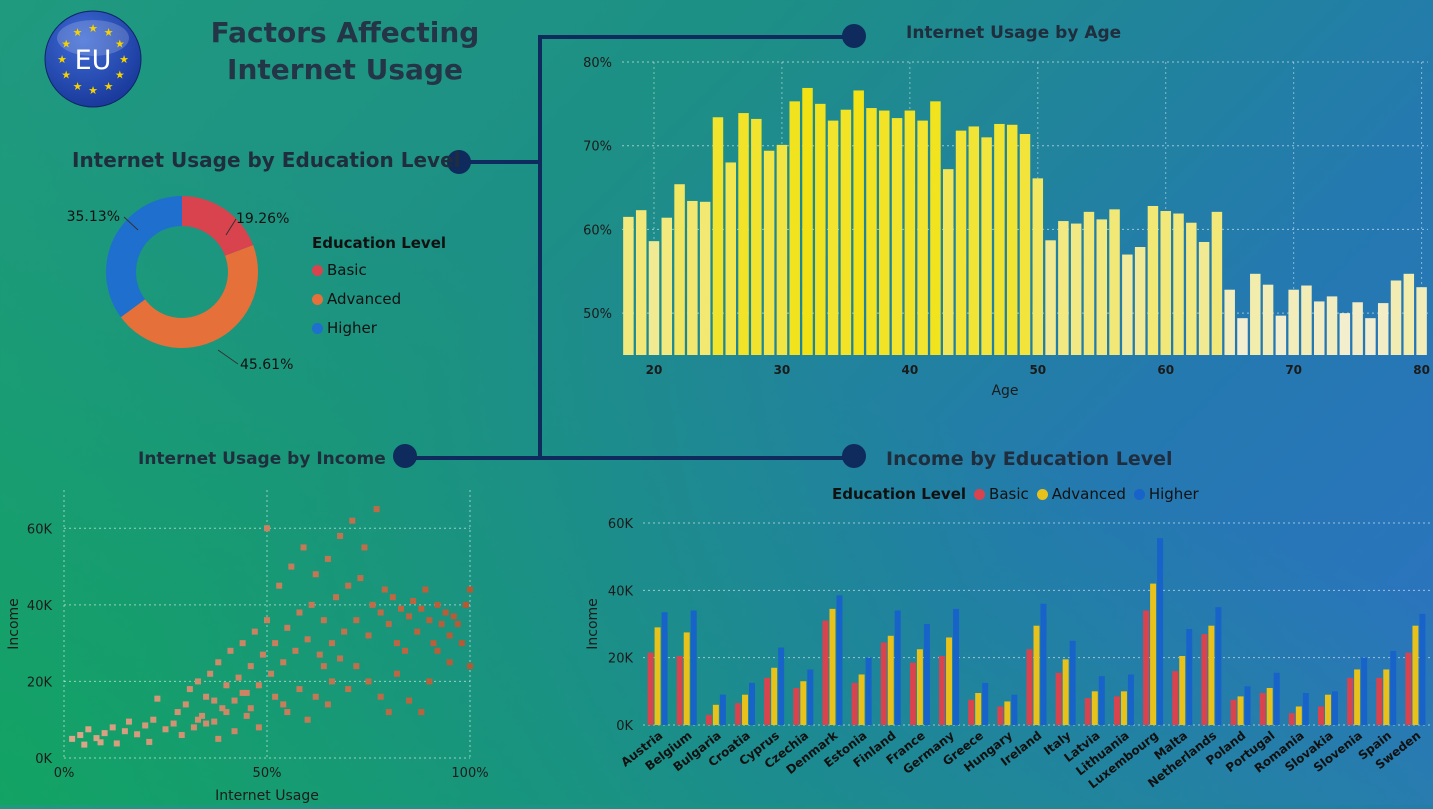 This screenshot has width=1433, height=809. Describe the element at coordinates (185, 285) in the screenshot. I see `donut-chart: 19.26% 45.61% 35.13%` at that location.